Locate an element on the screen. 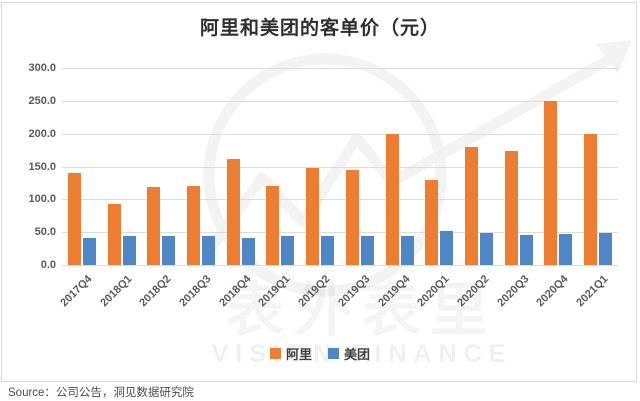 Image resolution: width=640 pixels, height=401 pixels. watermark-brand-text: 表外表里 is located at coordinates (362, 310).